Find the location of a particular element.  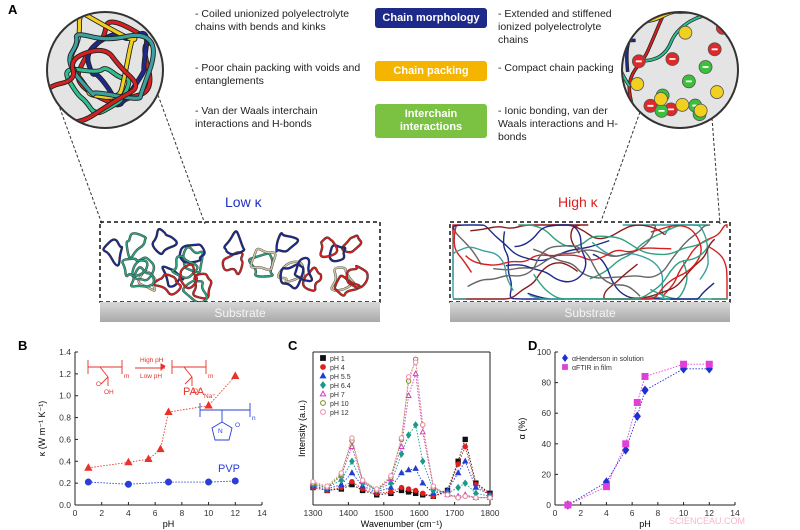

annotation: m is located at coordinates (210, 376).